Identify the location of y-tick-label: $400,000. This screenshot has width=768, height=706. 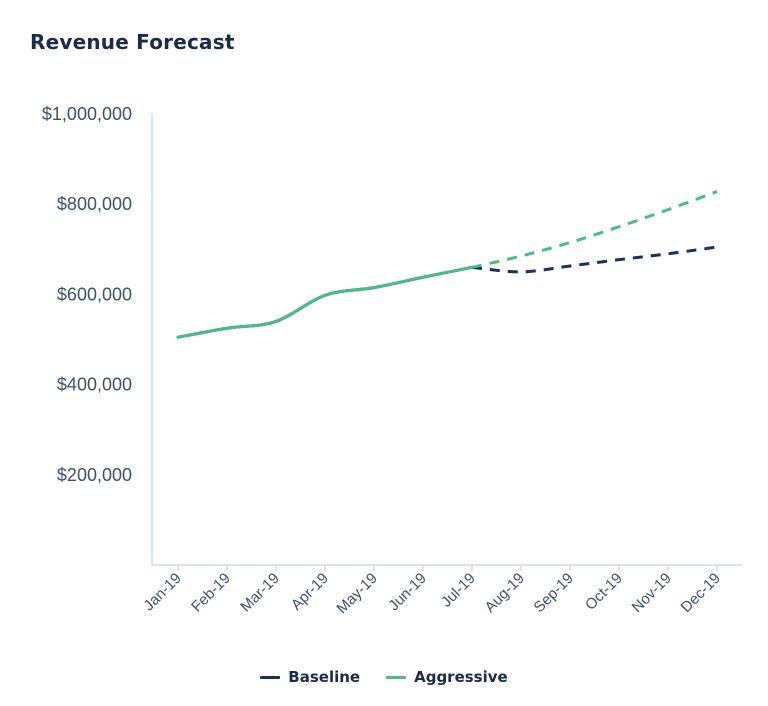
(94, 385).